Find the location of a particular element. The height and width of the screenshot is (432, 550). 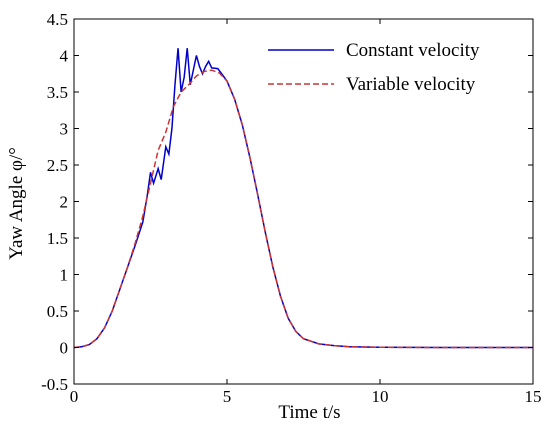

legend-label-variable-velocity: Variable velocity is located at coordinates (411, 84).